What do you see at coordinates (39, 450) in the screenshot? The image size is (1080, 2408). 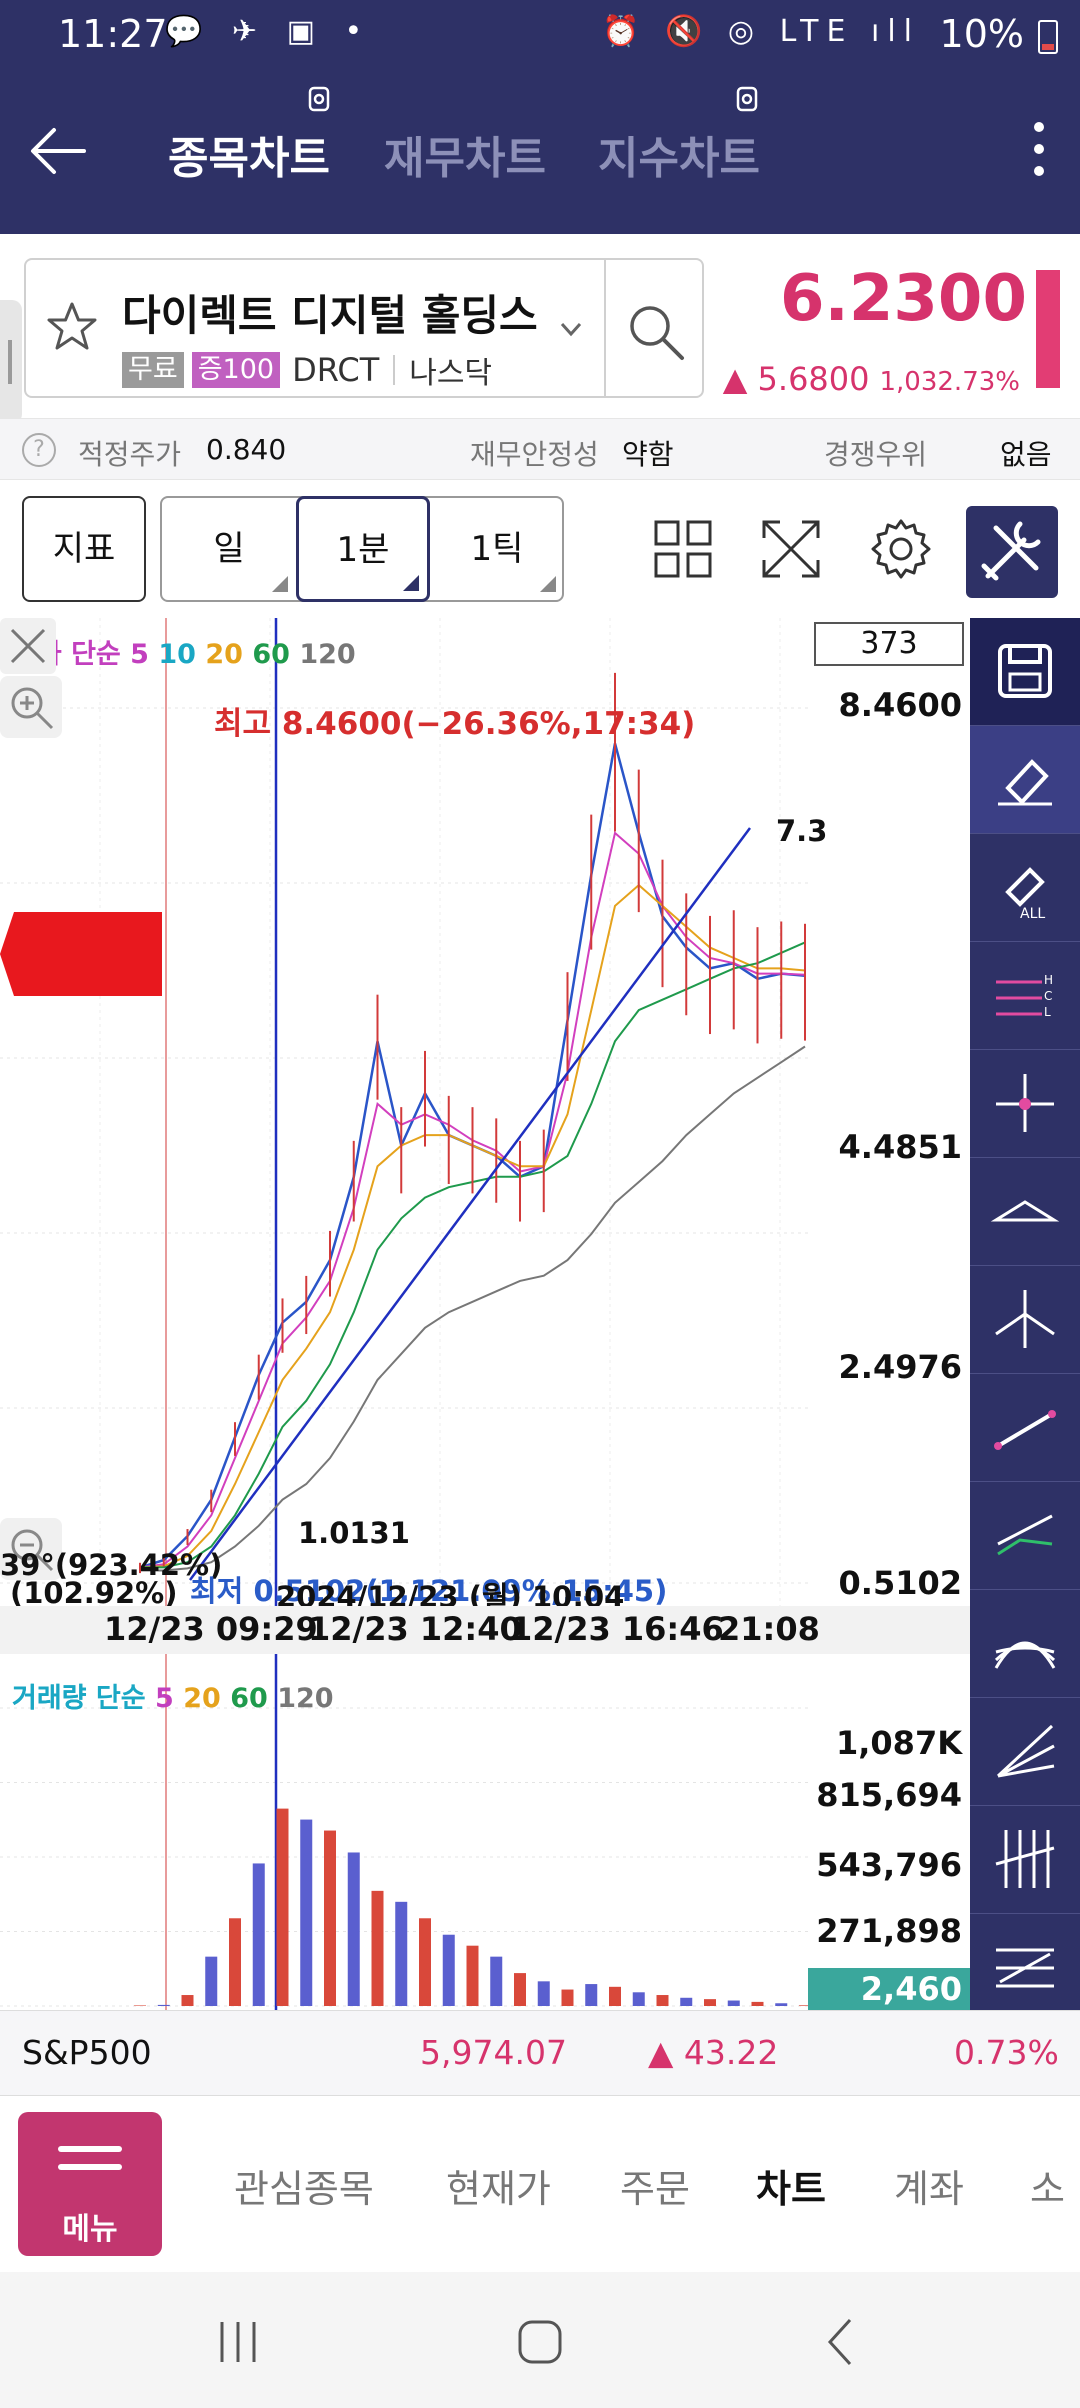 I see `help-icon: ?` at bounding box center [39, 450].